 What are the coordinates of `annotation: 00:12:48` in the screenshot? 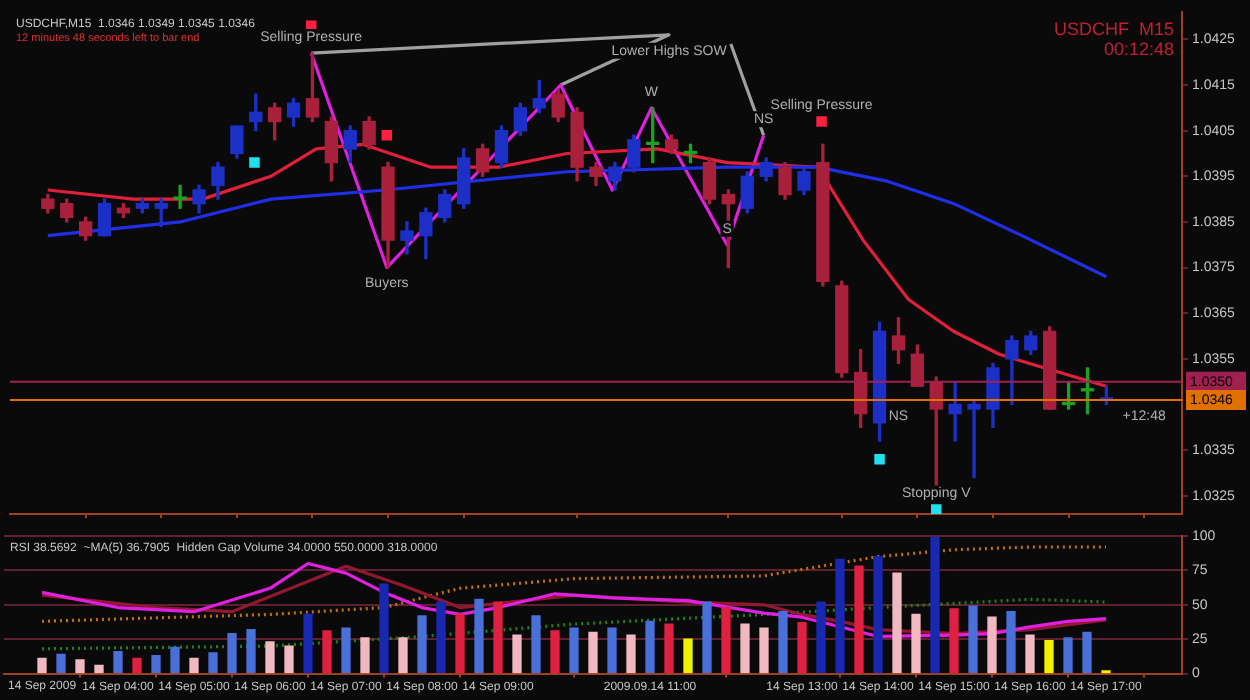 It's located at (1138, 48).